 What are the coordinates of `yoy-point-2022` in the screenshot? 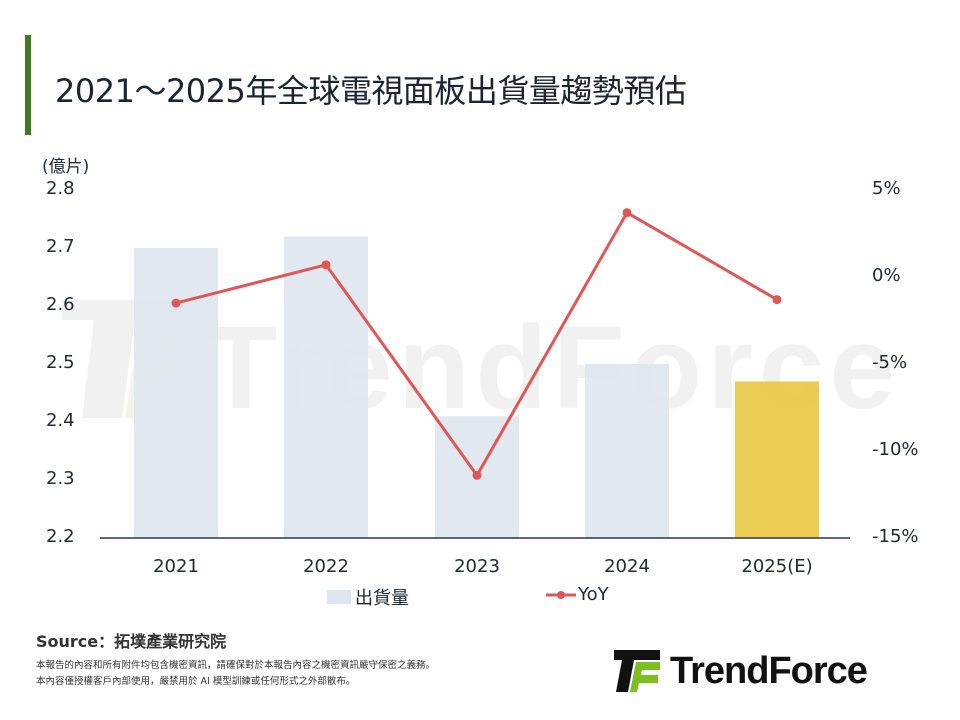 It's located at (326, 265).